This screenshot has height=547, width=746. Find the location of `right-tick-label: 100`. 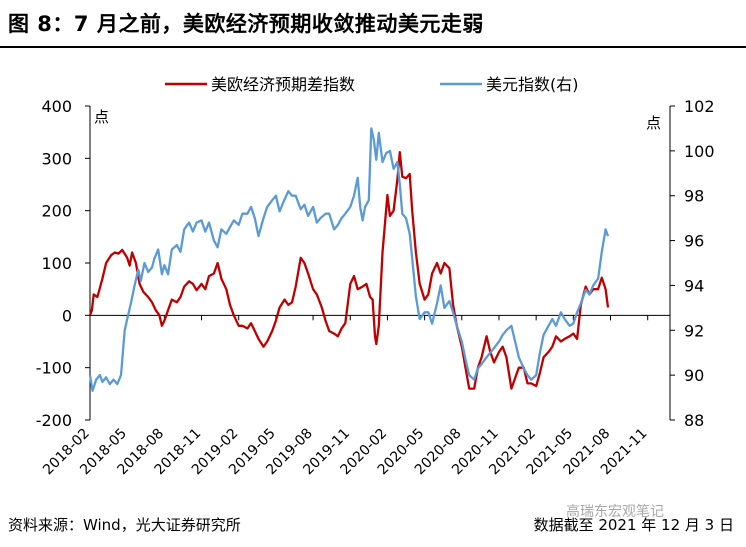

right-tick-label: 100 is located at coordinates (699, 151).